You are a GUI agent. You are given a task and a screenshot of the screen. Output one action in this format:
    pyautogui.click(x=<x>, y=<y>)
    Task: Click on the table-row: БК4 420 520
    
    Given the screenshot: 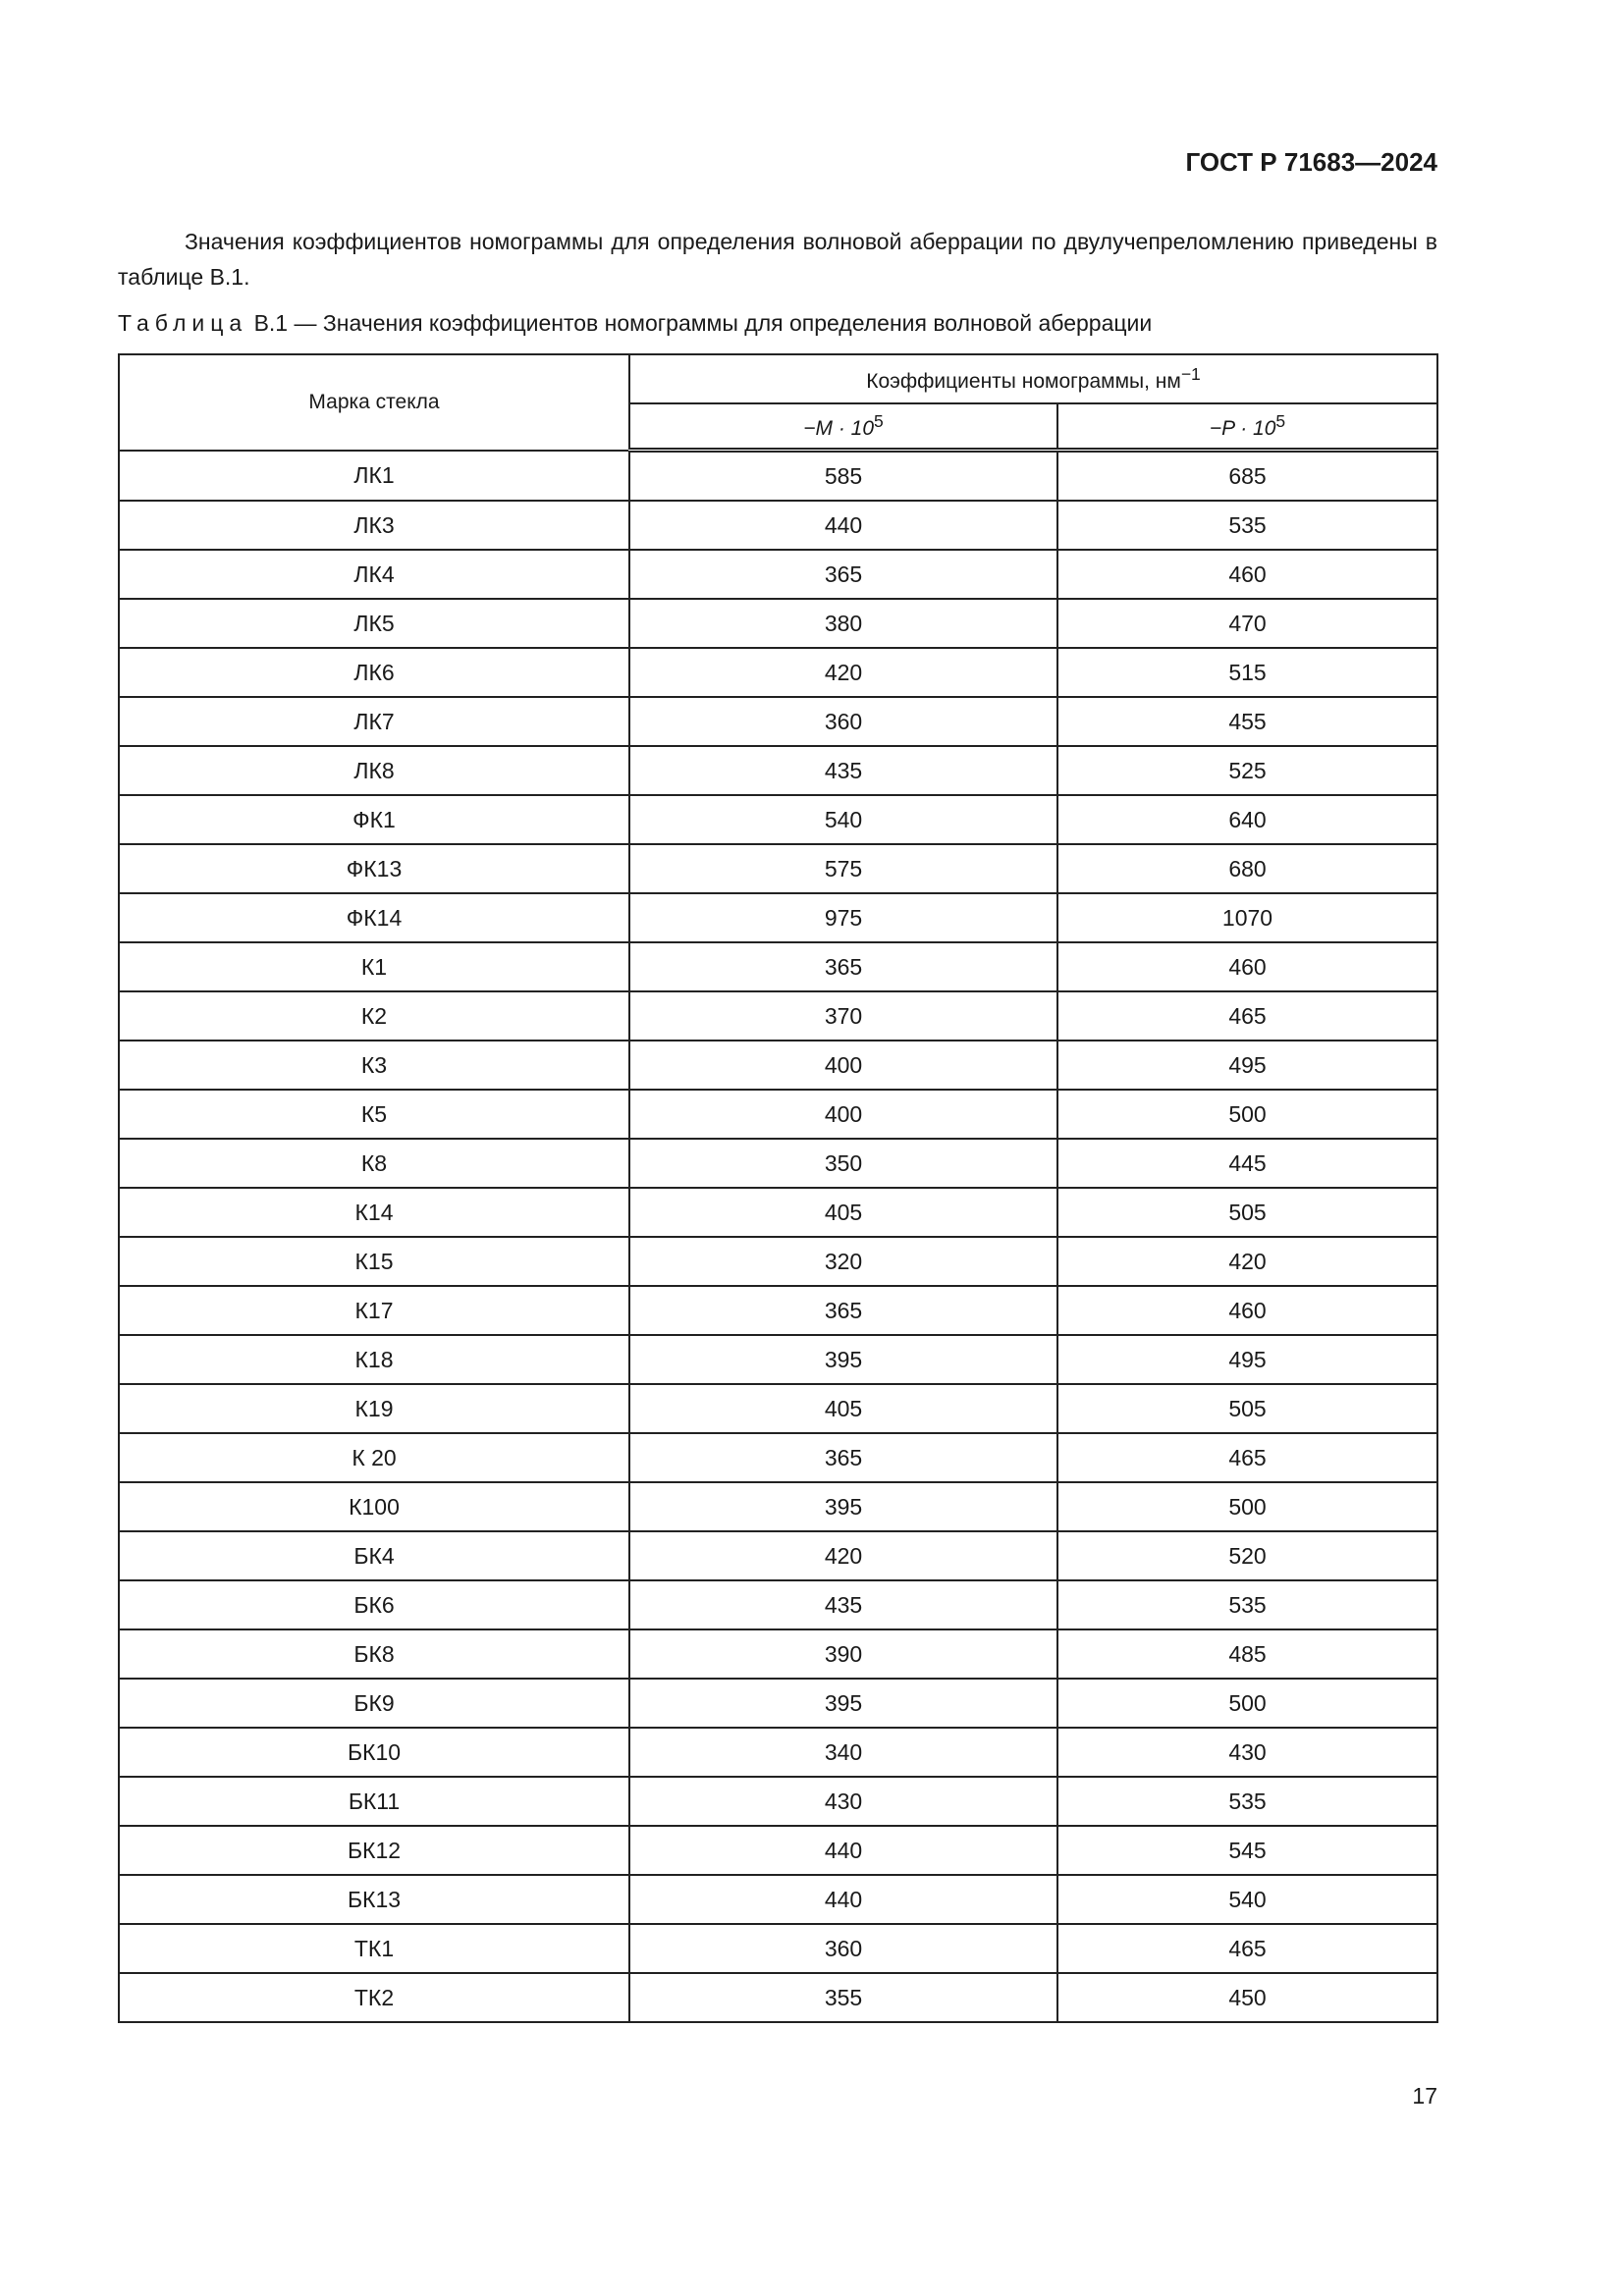 What is the action you would take?
    pyautogui.click(x=778, y=1556)
    